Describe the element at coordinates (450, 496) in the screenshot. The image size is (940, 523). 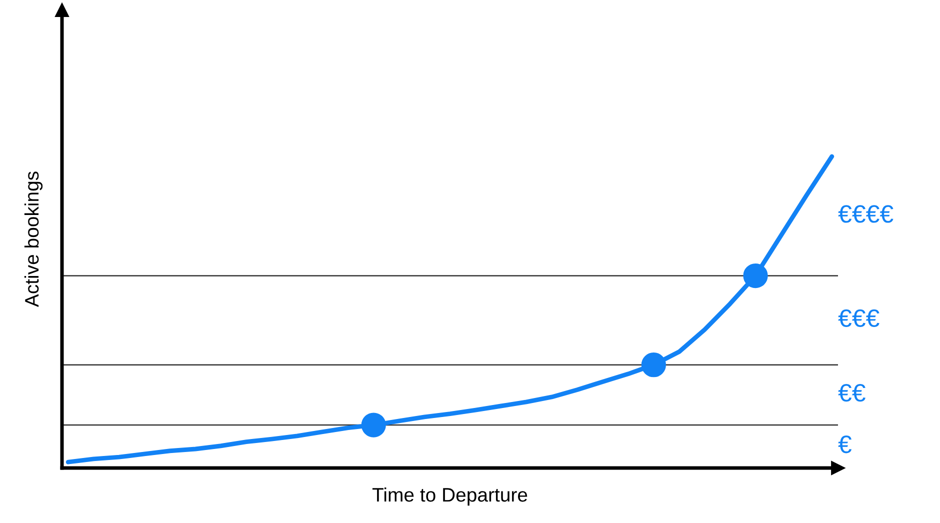
I see `x-axis-title: Time to Departure` at that location.